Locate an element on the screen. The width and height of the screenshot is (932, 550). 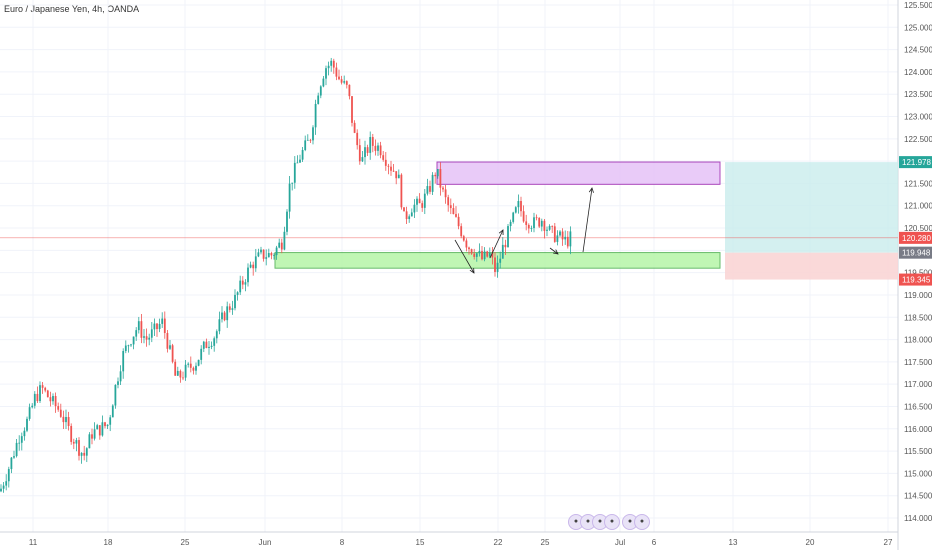
price-tick-label: 115.000 is located at coordinates (918, 473).